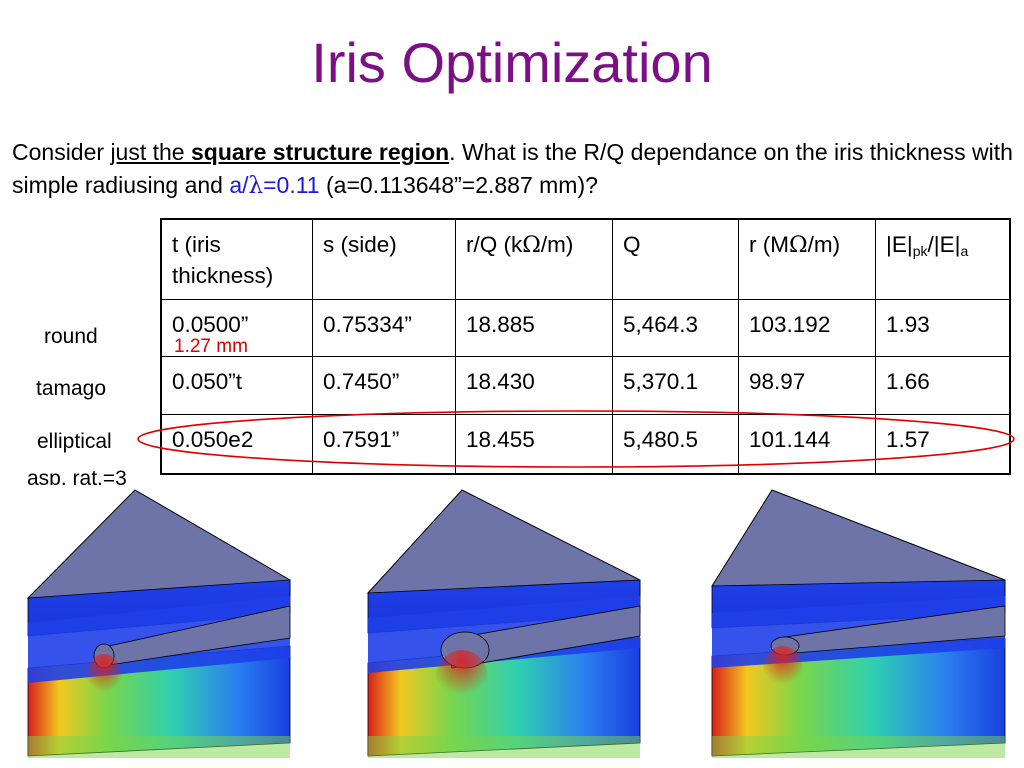 This screenshot has width=1024, height=768. I want to click on model-round, so click(158, 623).